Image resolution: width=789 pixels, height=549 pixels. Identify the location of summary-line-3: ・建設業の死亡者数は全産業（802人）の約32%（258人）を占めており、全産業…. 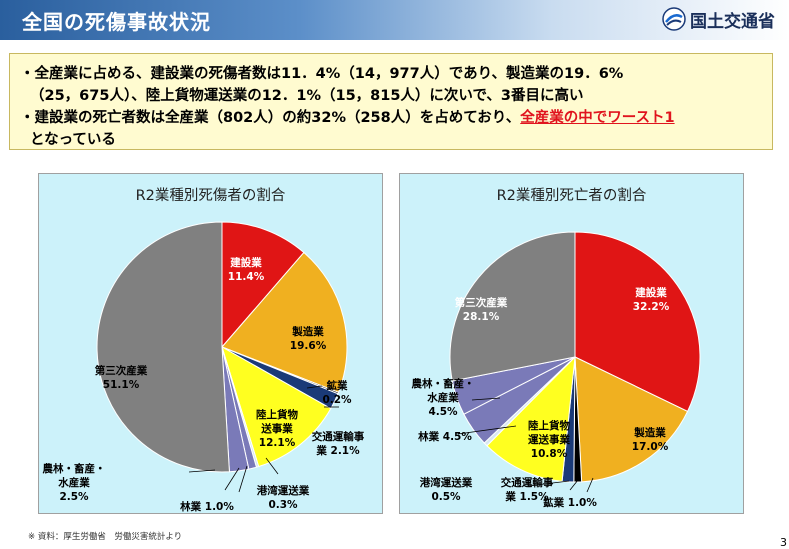
(391, 118).